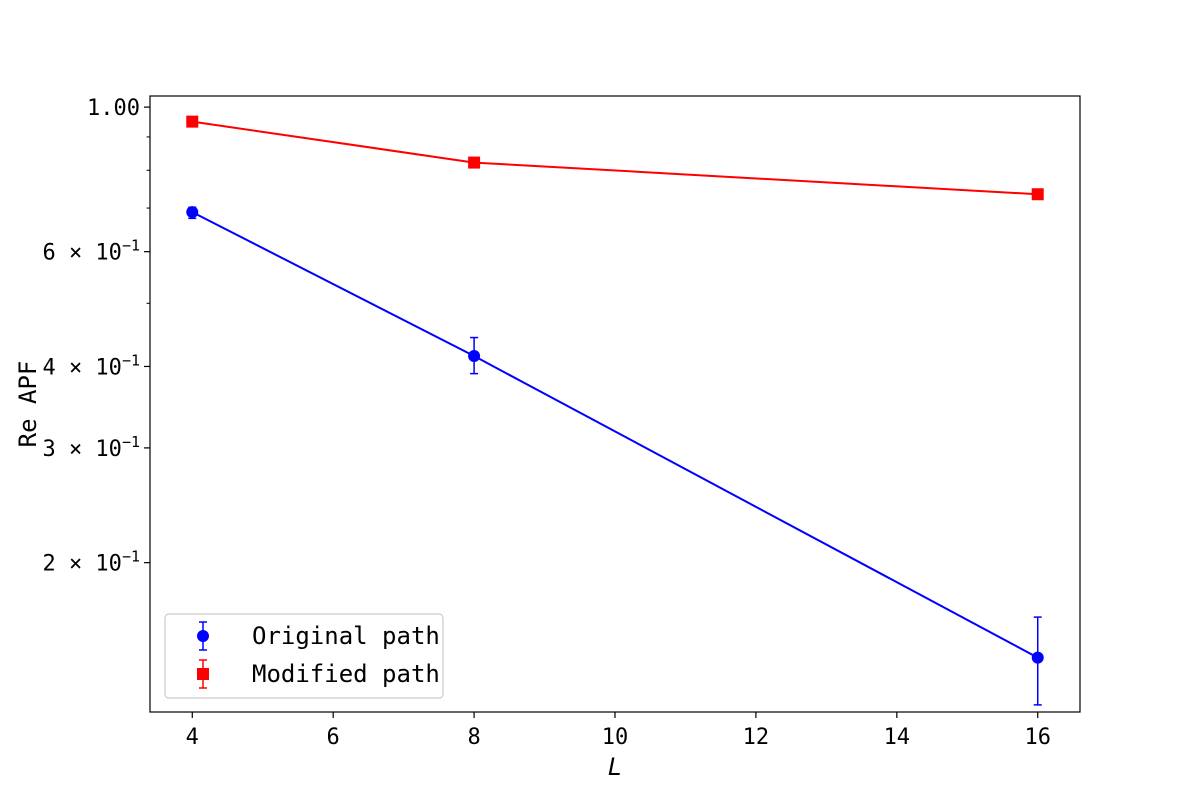 Image resolution: width=1200 pixels, height=800 pixels. I want to click on x-tick-label: 14, so click(897, 737).